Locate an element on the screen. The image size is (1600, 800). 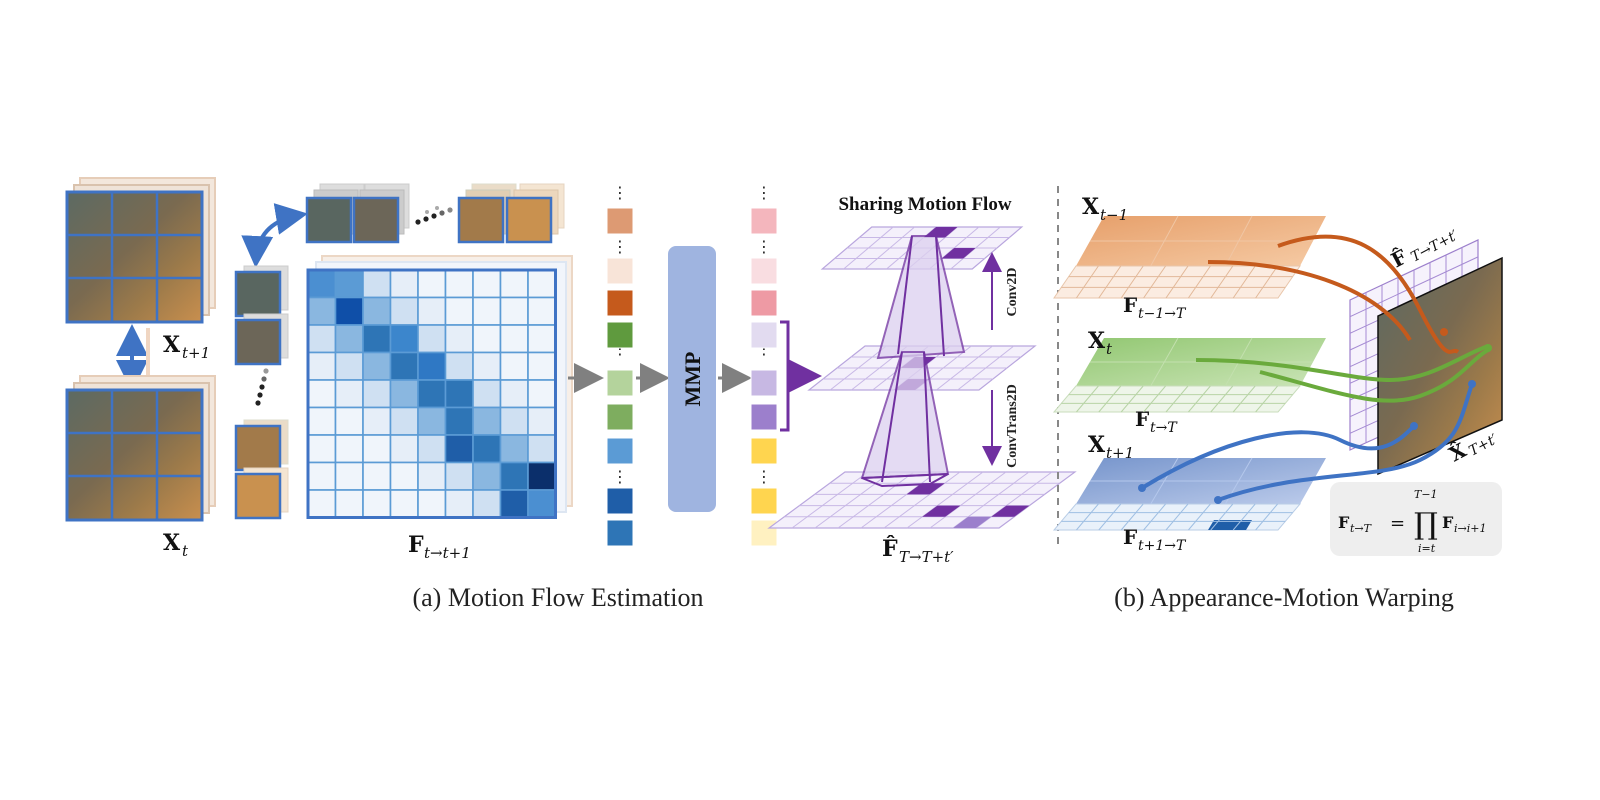
formula-eq: = is located at coordinates (1397, 523).